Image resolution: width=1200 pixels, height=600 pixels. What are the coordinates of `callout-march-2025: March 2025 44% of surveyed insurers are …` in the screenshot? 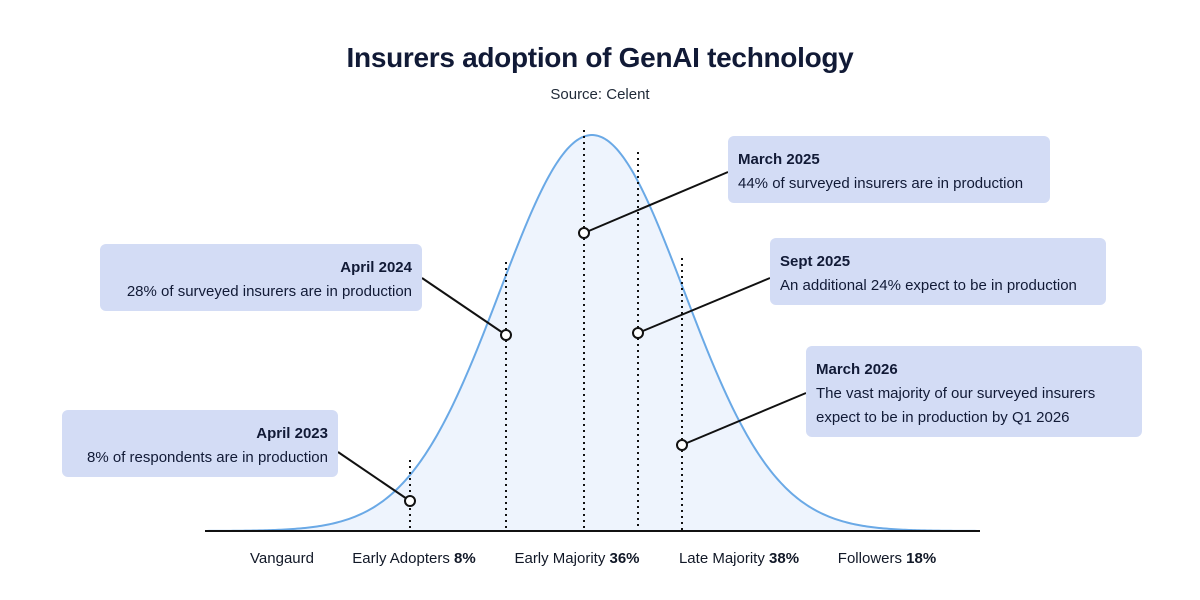 It's located at (889, 169).